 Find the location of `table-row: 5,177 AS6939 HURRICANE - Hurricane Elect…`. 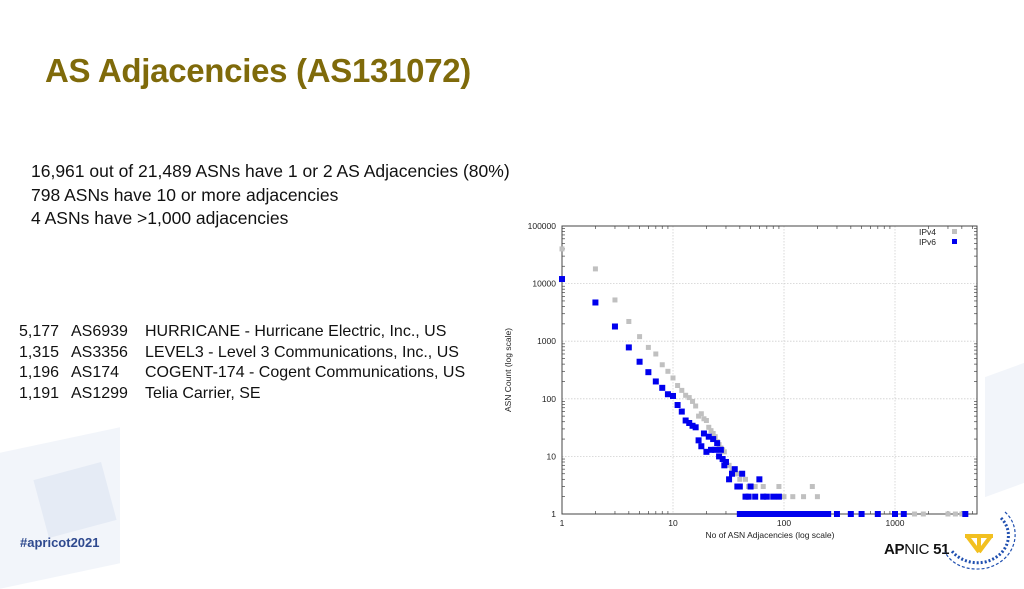

table-row: 5,177 AS6939 HURRICANE - Hurricane Elect… is located at coordinates (242, 332).